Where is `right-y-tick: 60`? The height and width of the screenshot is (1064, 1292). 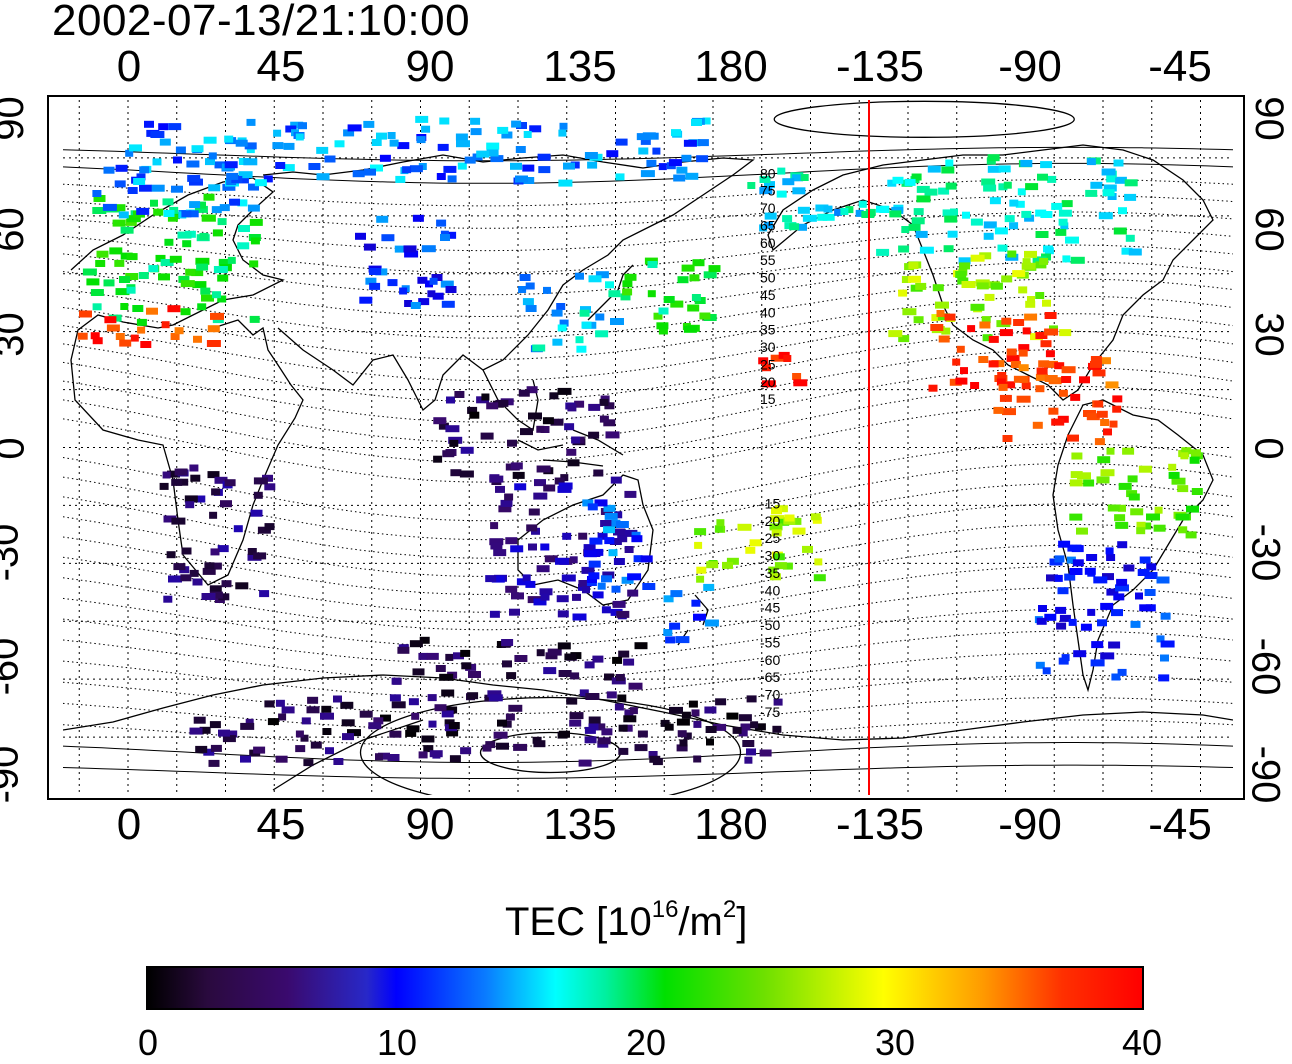
right-y-tick: 60 is located at coordinates (1268, 229).